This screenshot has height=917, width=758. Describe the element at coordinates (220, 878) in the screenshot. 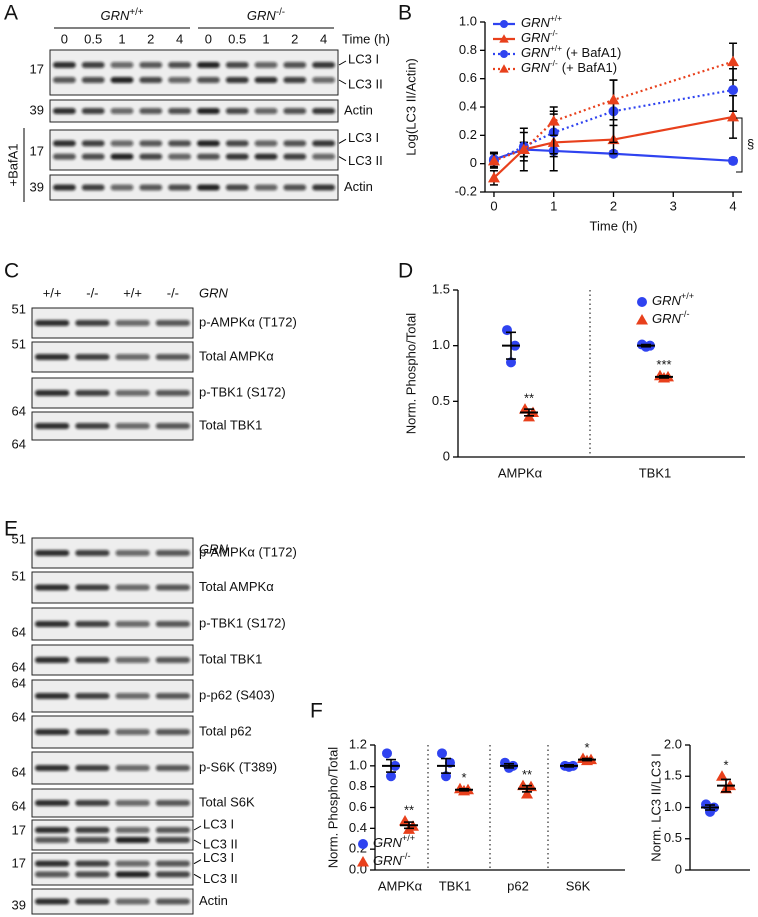

I see `band-label: LC3 II` at that location.